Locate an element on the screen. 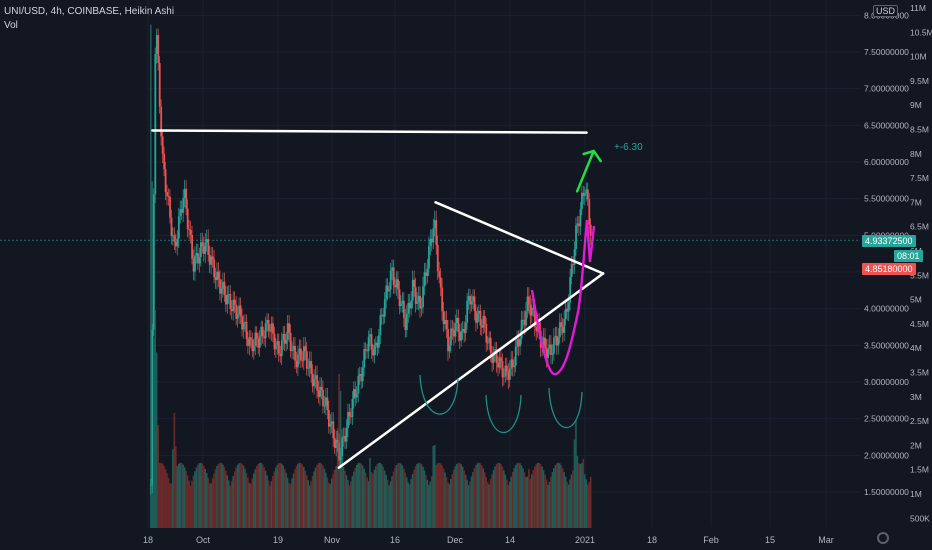 This screenshot has height=550, width=932. target-arrow-head is located at coordinates (592, 156).